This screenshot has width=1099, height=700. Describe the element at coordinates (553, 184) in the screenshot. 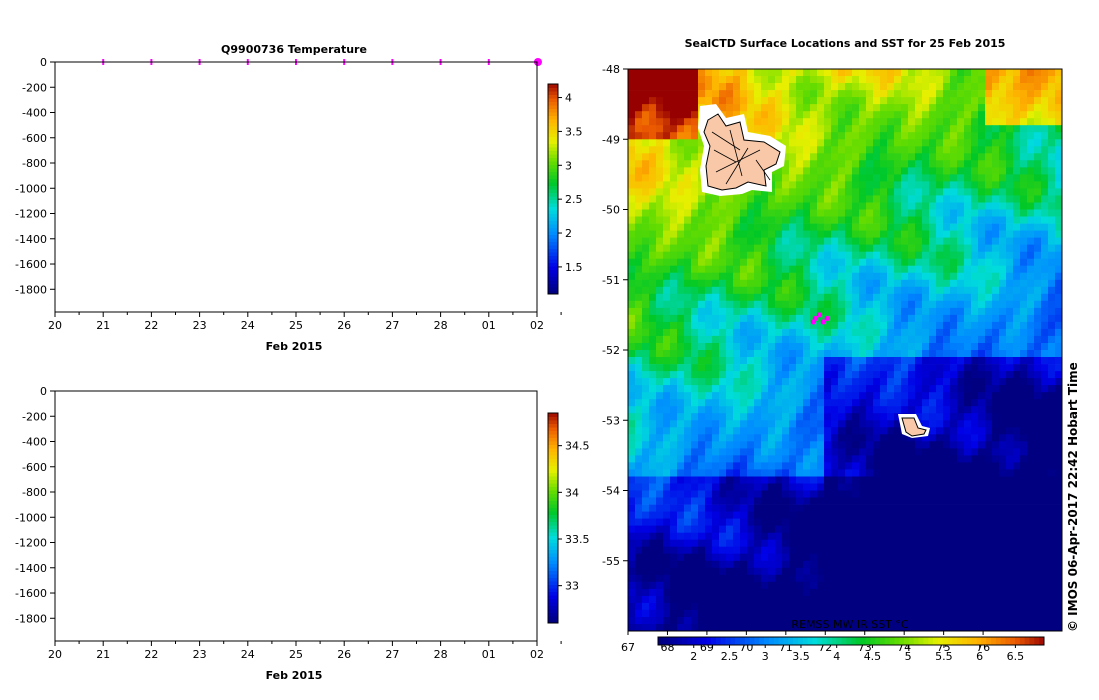

I see `colorbar-segment` at that location.